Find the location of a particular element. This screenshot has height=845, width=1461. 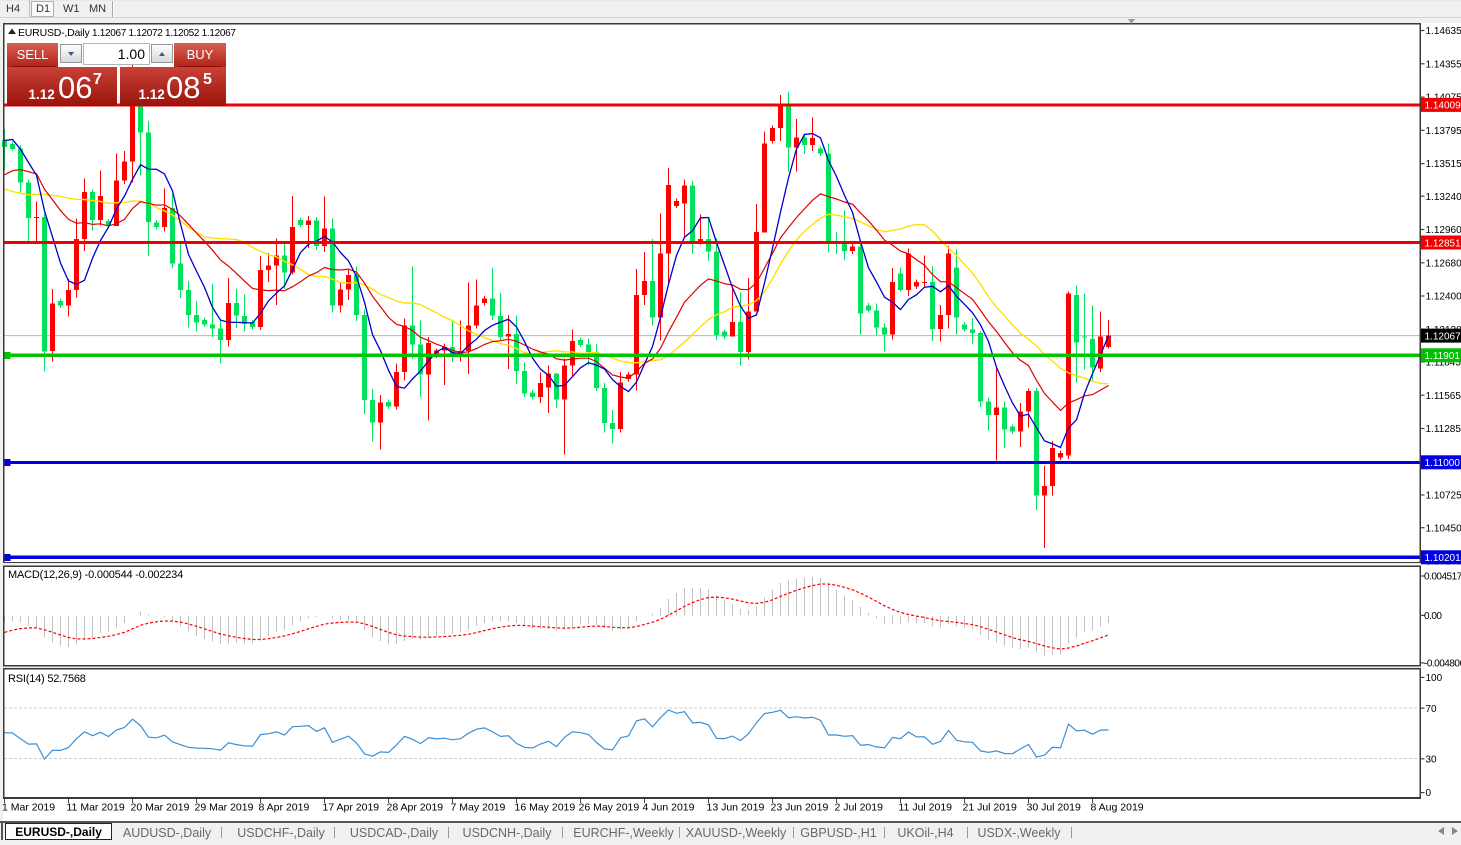

svg-text: 4 Jun 2019 is located at coordinates (669, 808).